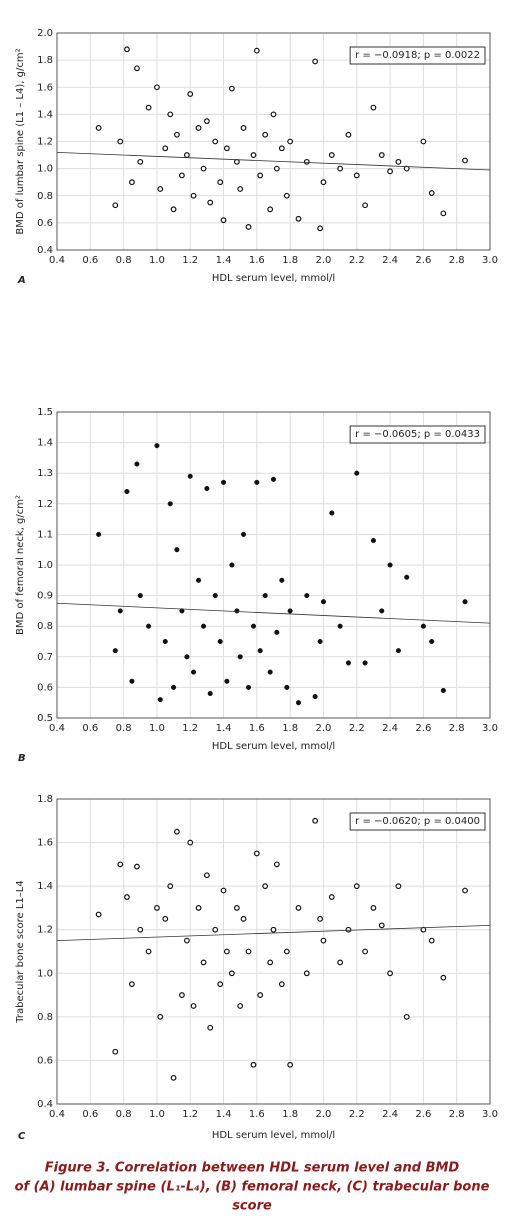 The height and width of the screenshot is (1218, 505). What do you see at coordinates (20, 565) in the screenshot?
I see `y-axis-label: BMD of femoral neck, g/cm²` at bounding box center [20, 565].